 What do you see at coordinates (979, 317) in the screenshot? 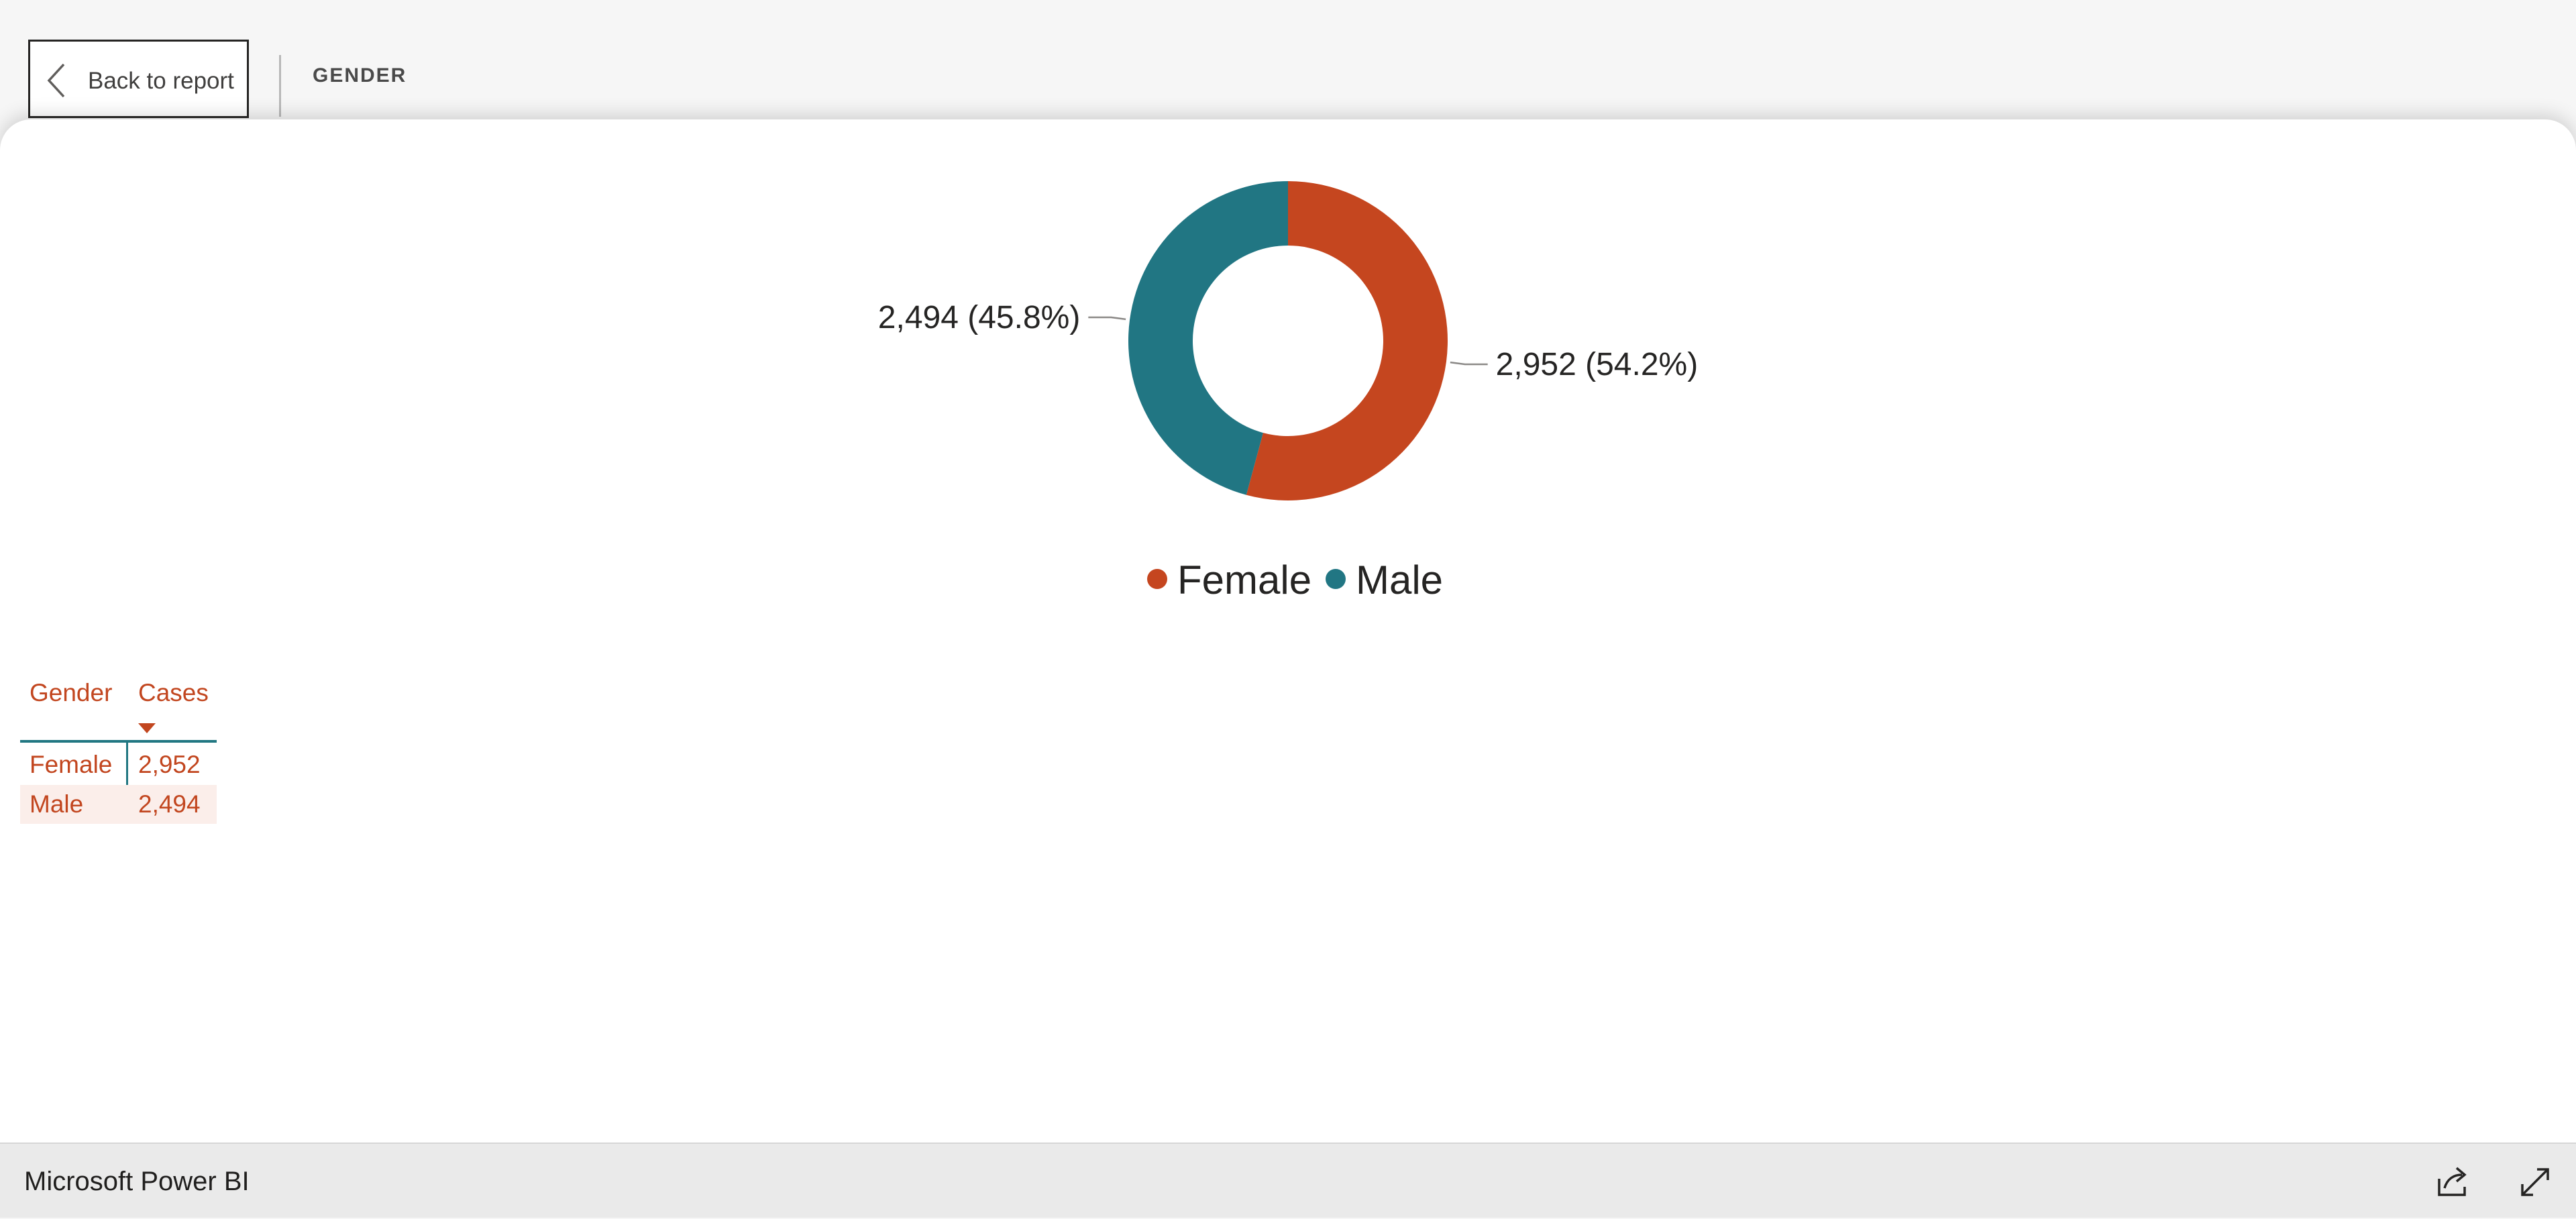
I see `data-label-male: 2,494 (45.8%)` at bounding box center [979, 317].